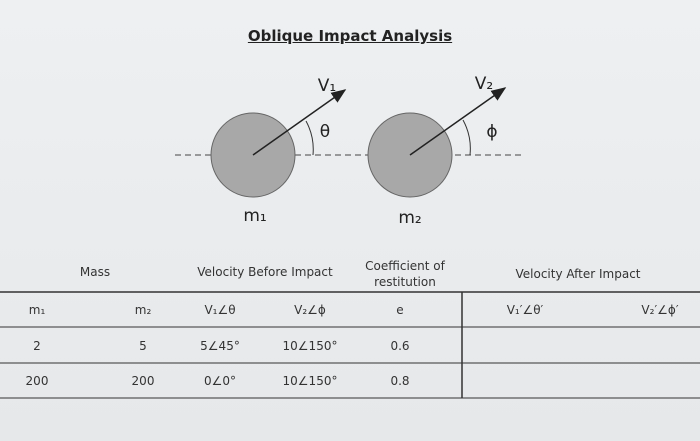 The height and width of the screenshot is (441, 700). Describe the element at coordinates (525, 310) in the screenshot. I see `column-header: V₁′∠θ′` at that location.